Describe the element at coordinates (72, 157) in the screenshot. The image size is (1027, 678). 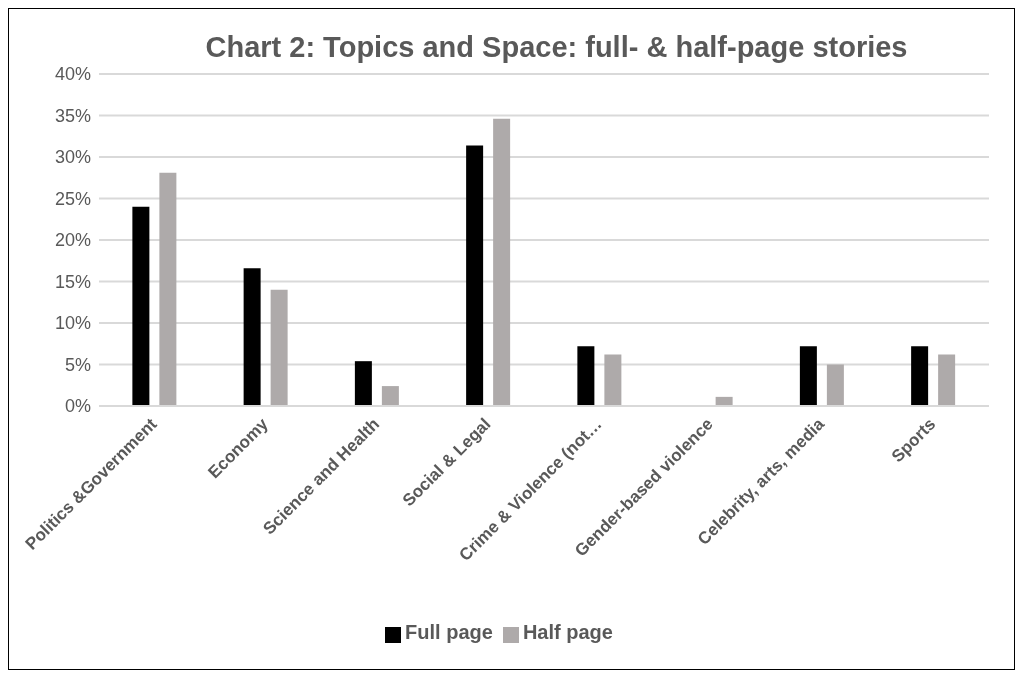
I see `y-tick-label: 30%` at that location.